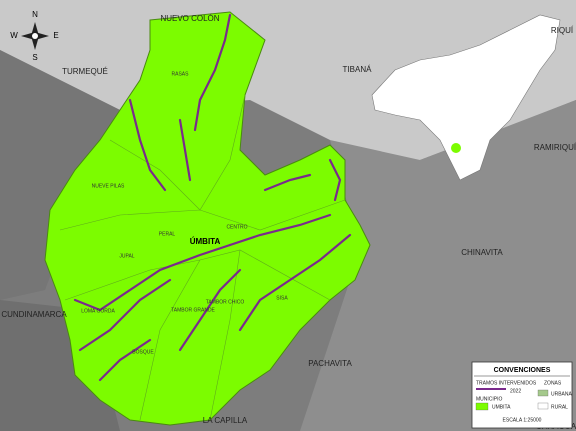 The image size is (576, 431). Describe the element at coordinates (60, 175) in the screenshot. I see `west-region` at that location.